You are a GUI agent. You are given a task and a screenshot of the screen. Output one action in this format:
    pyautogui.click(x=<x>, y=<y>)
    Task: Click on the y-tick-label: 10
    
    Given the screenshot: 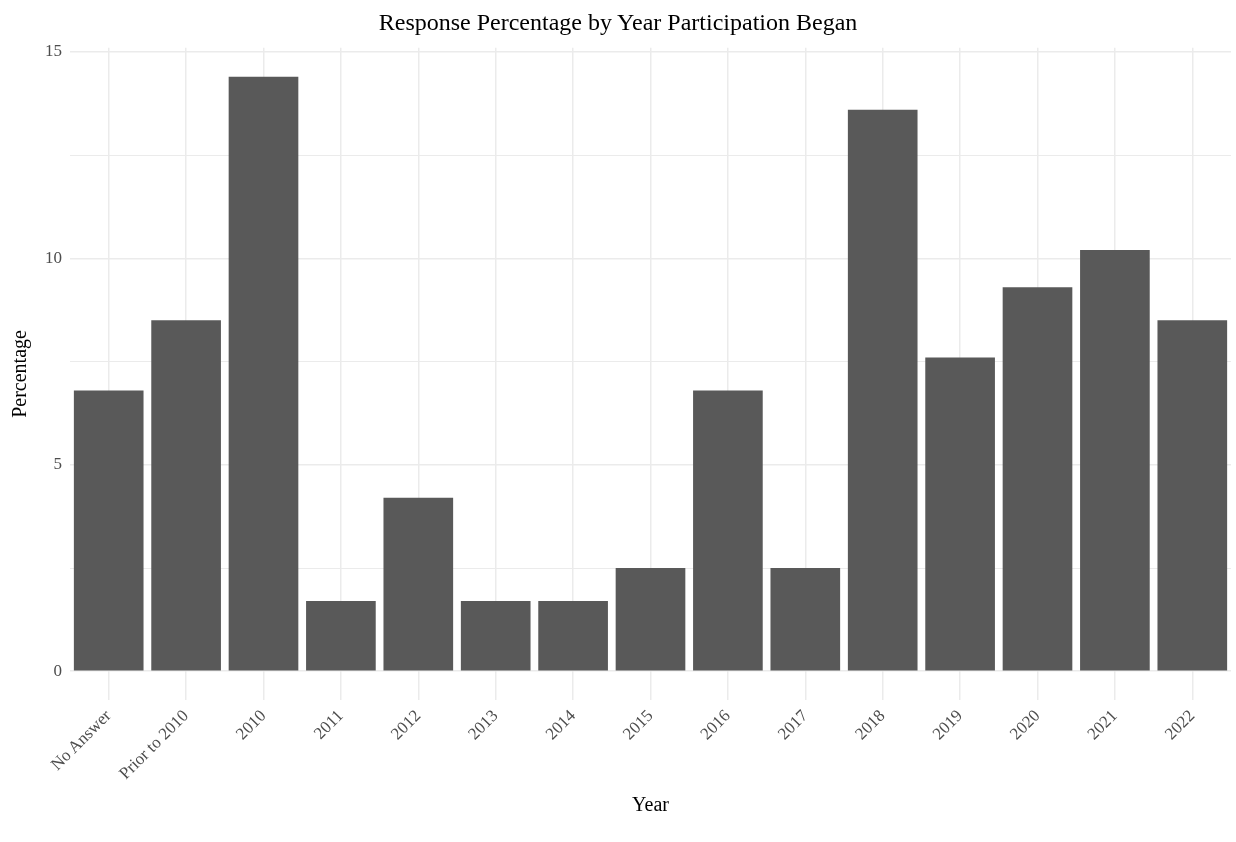 What is the action you would take?
    pyautogui.click(x=53, y=257)
    